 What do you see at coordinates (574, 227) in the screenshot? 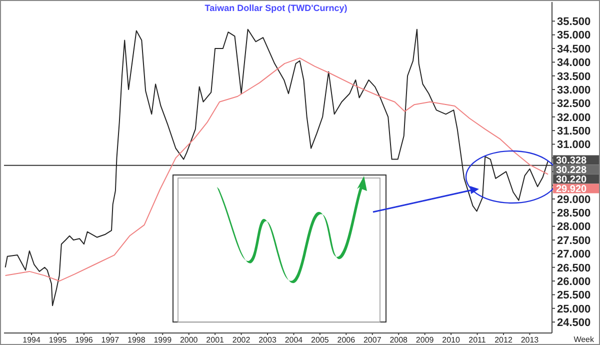
I see `y-tick-label: 28.000` at bounding box center [574, 227].